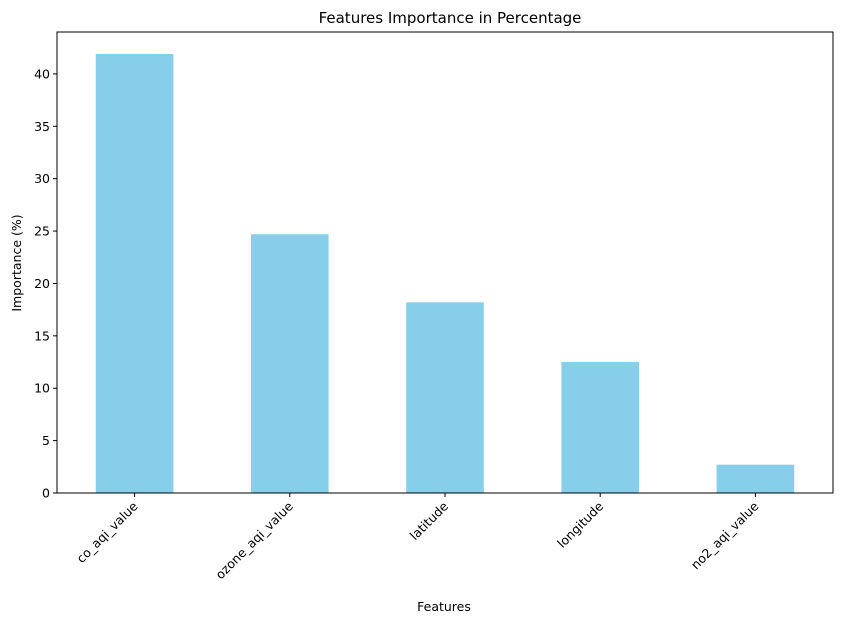  I want to click on x-tick-label: longitude, so click(580, 524).